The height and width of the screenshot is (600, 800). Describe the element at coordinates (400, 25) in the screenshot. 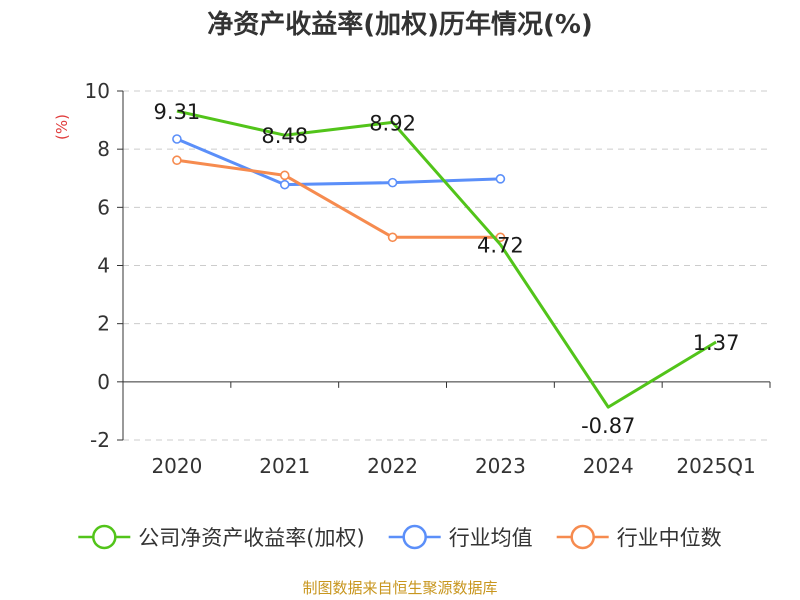

I see `chart-title: 净资产收益率(加权)历年情况(%)` at that location.